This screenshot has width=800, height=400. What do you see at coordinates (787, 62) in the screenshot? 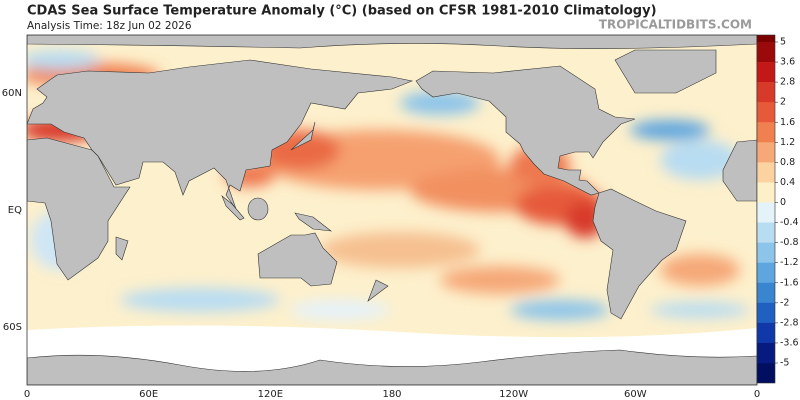
I see `colorbar-label: 3.6` at bounding box center [787, 62].